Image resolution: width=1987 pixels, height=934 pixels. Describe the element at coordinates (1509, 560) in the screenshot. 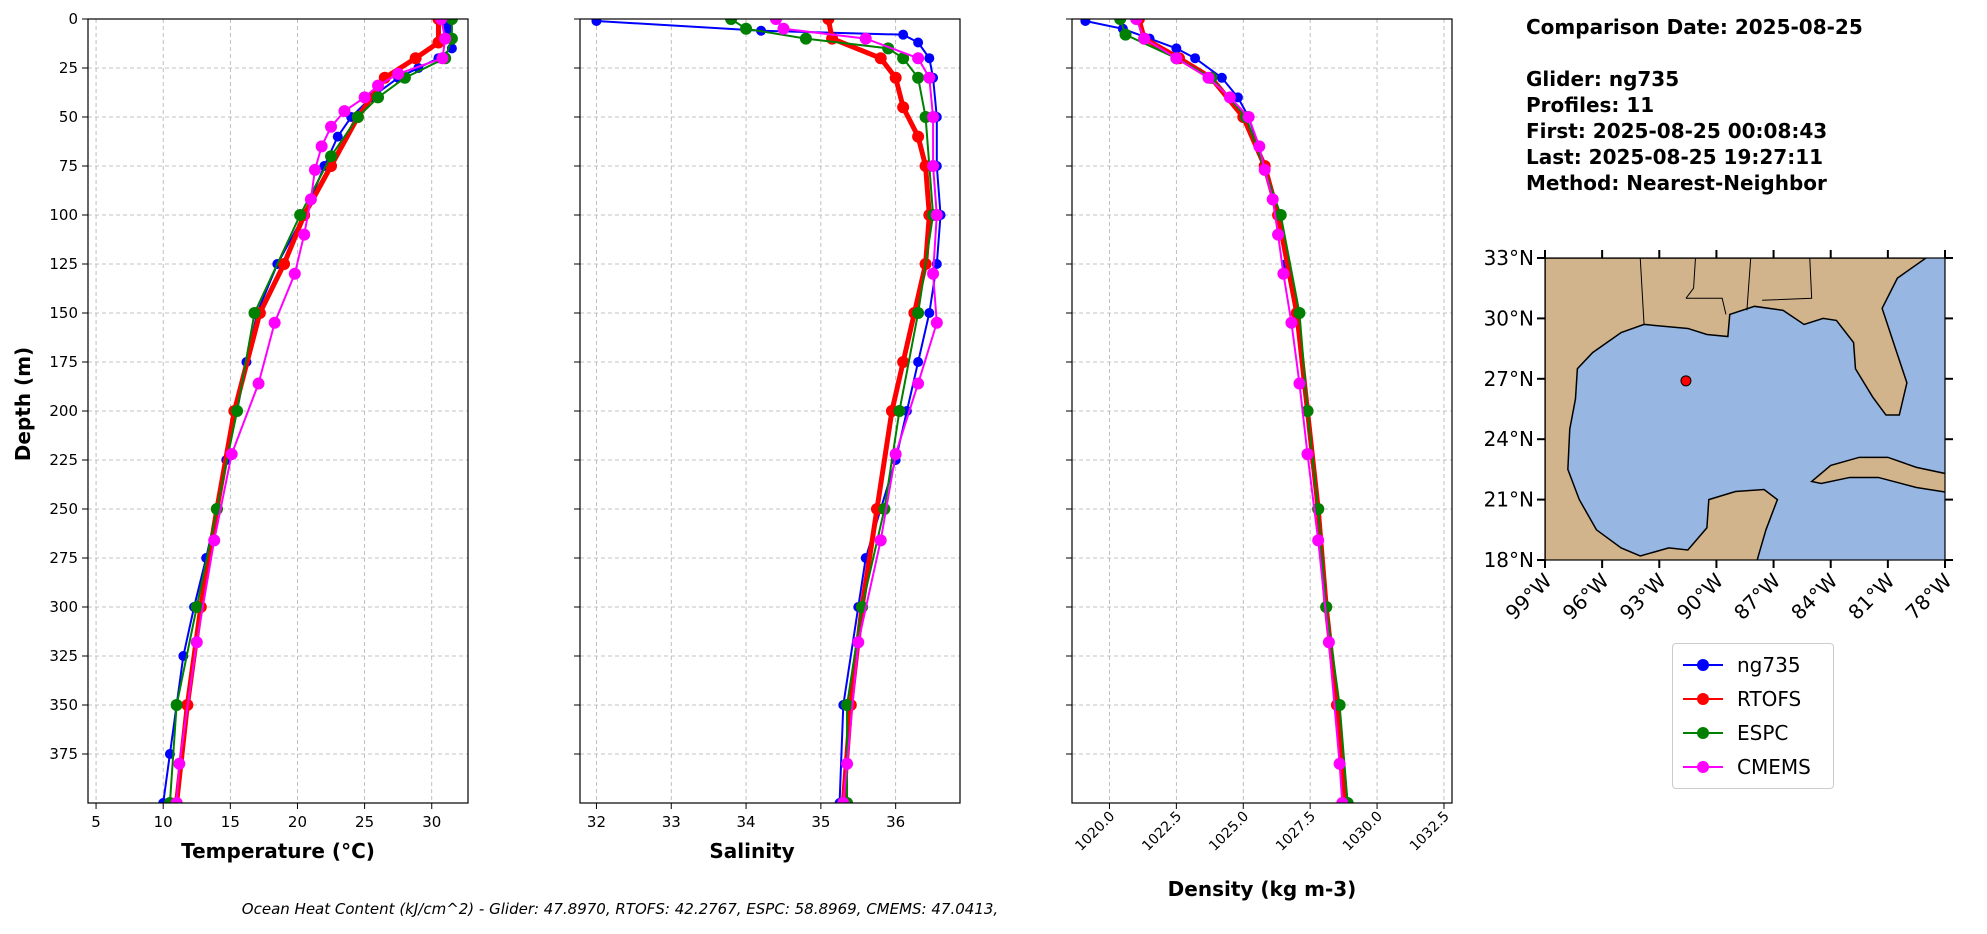

I see `lat-tick-label: 18°N` at that location.